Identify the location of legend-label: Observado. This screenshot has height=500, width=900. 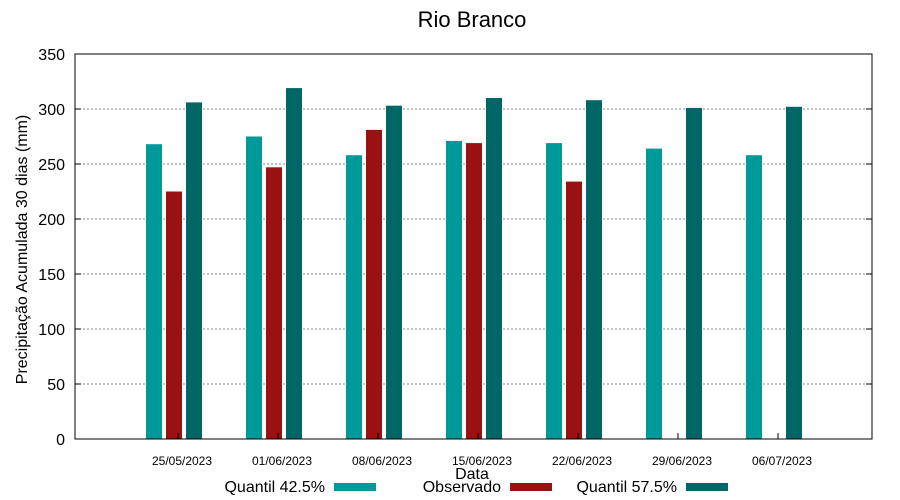
(462, 487).